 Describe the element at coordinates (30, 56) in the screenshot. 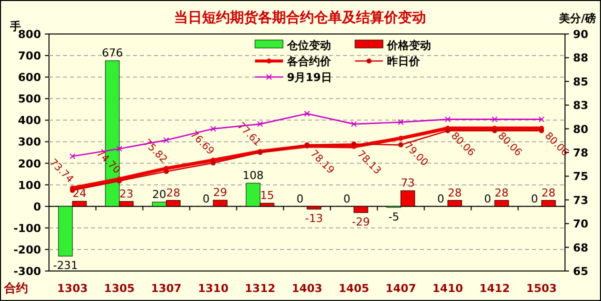

I see `y-tick-label: 700` at that location.